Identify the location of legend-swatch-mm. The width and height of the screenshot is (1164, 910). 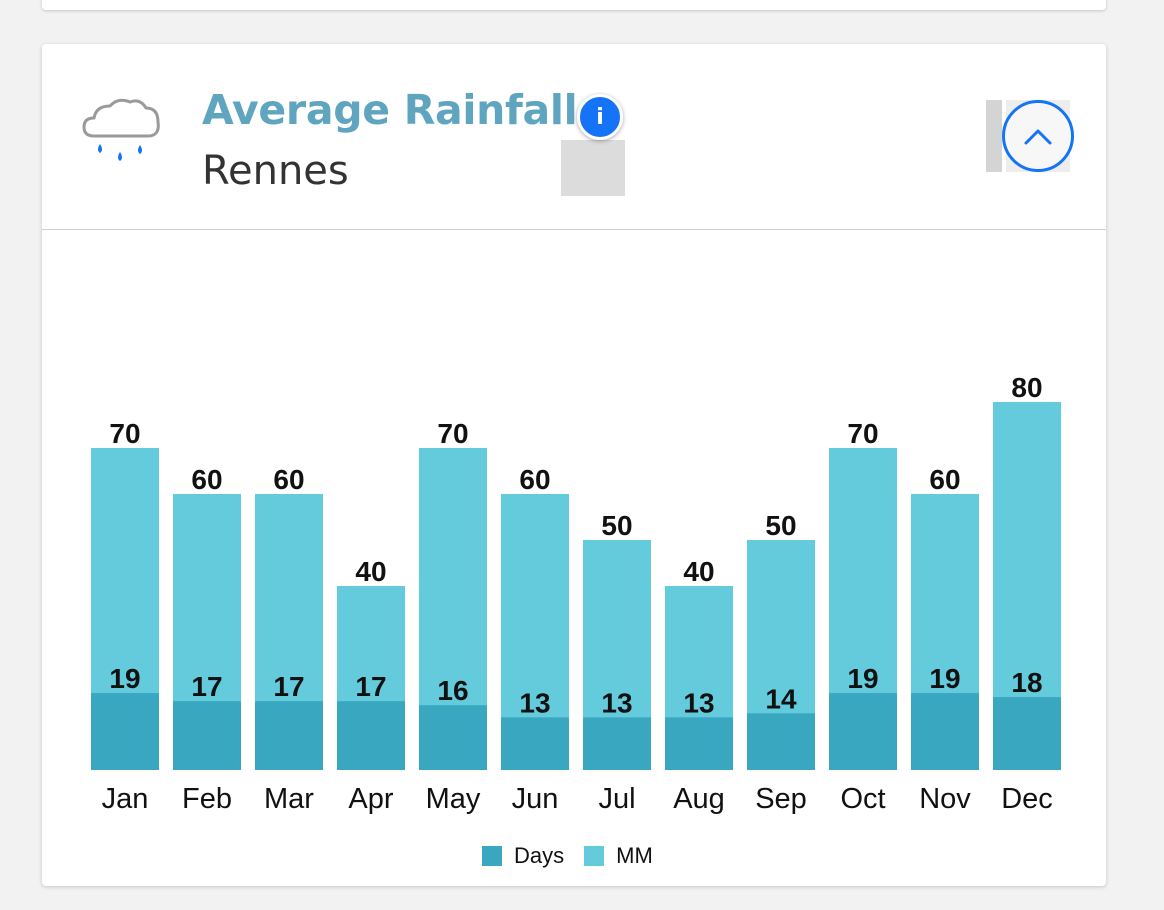
(594, 856).